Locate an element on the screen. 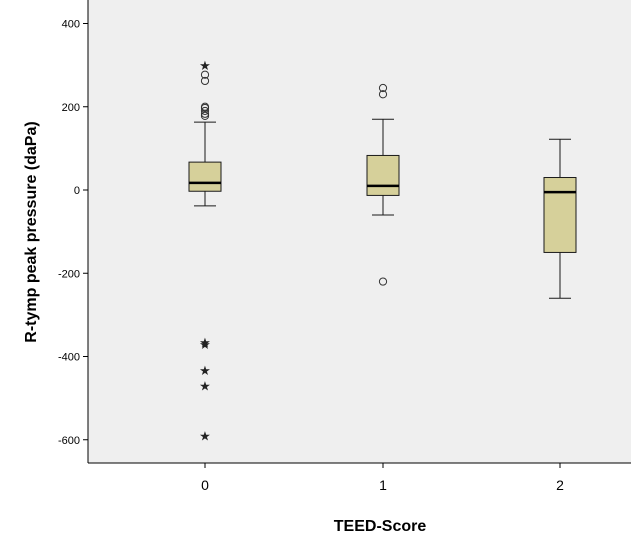 The height and width of the screenshot is (536, 631). x-tick-label: 0 is located at coordinates (205, 485).